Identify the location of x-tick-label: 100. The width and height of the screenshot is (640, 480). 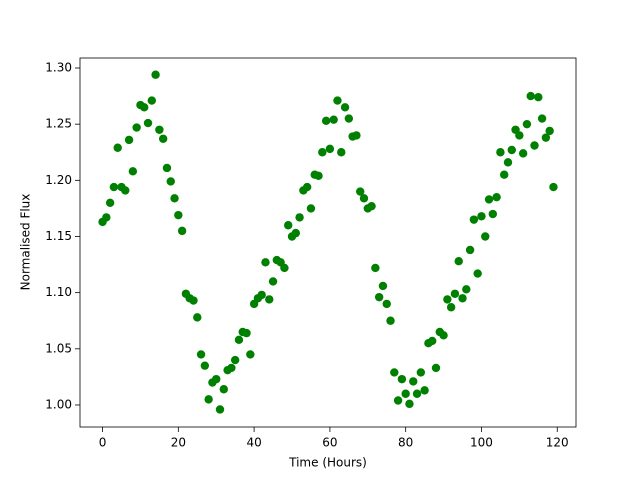
(481, 443).